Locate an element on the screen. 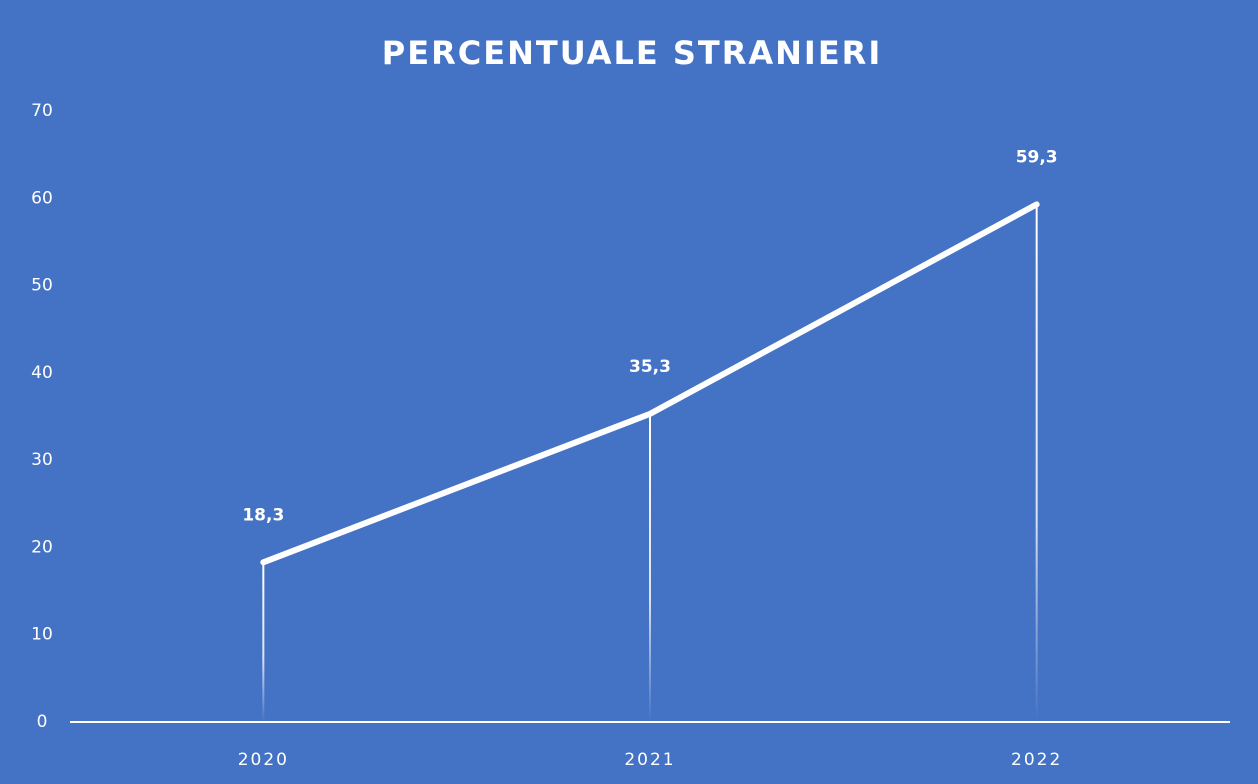 Image resolution: width=1258 pixels, height=784 pixels. y-tick-label: 70 is located at coordinates (42, 111).